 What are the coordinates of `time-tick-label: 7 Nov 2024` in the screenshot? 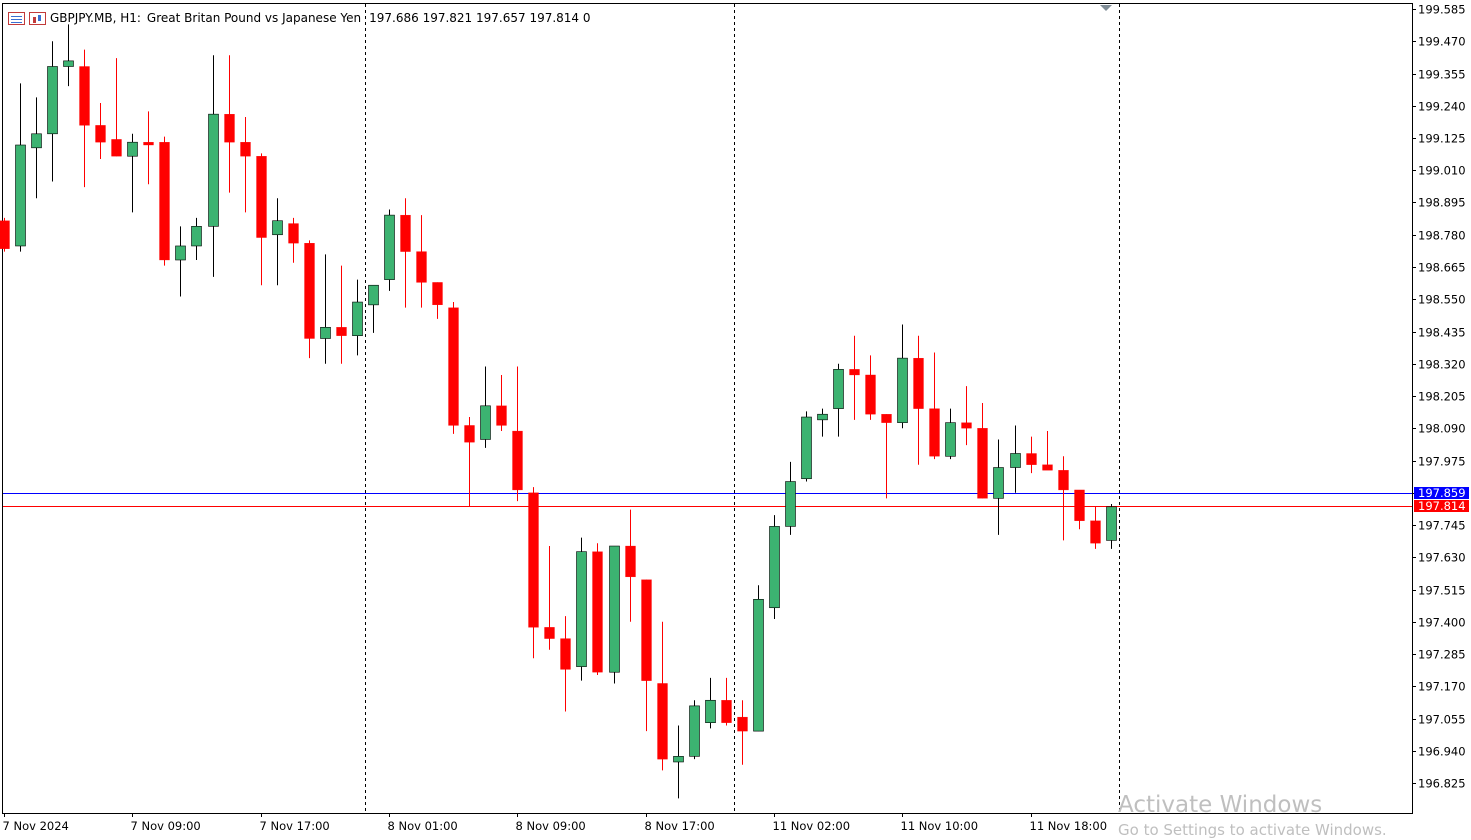 It's located at (36, 826).